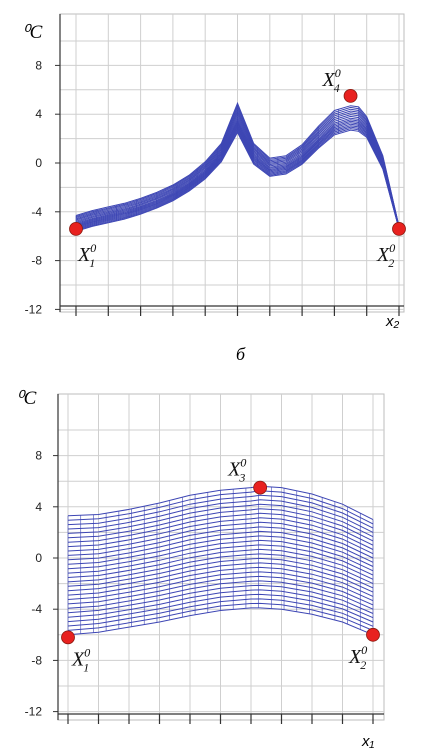  What do you see at coordinates (368, 741) in the screenshot?
I see `x-axis-label-lower: x₁` at bounding box center [368, 741].